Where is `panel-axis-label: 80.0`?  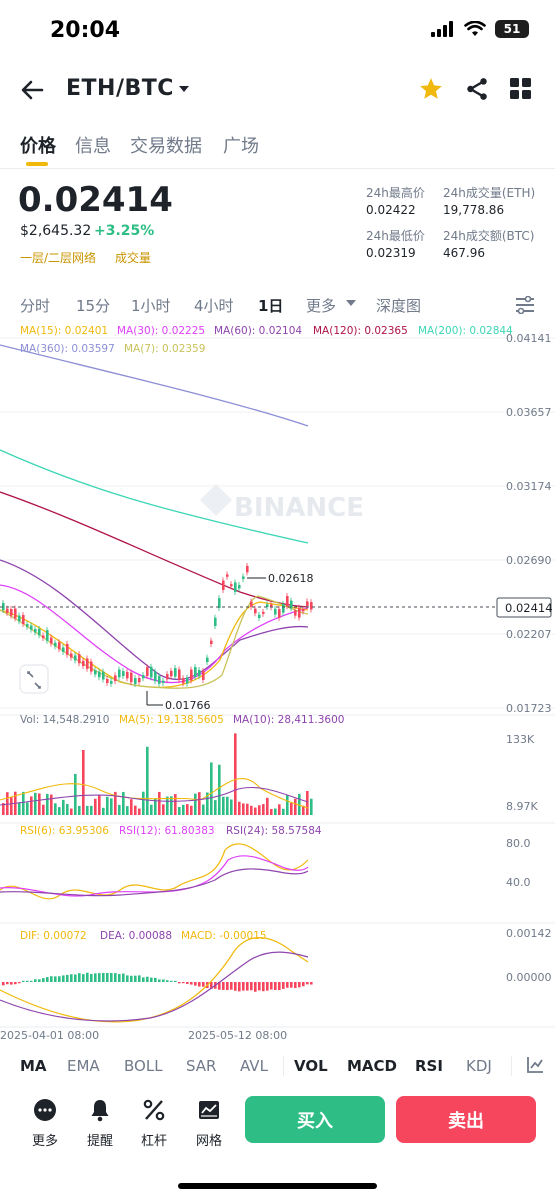
panel-axis-label: 80.0 is located at coordinates (518, 843).